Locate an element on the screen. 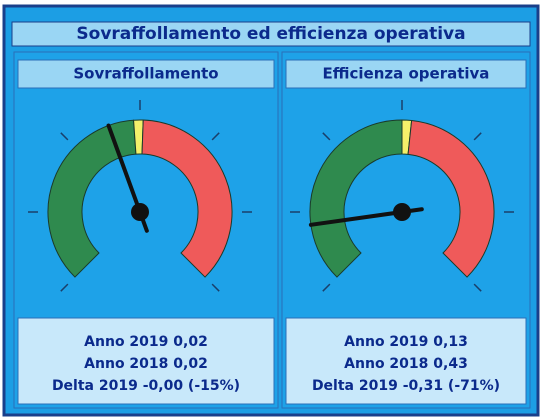 The width and height of the screenshot is (542, 419). line: Delta 2019 -0,31 (-71%) is located at coordinates (406, 386).